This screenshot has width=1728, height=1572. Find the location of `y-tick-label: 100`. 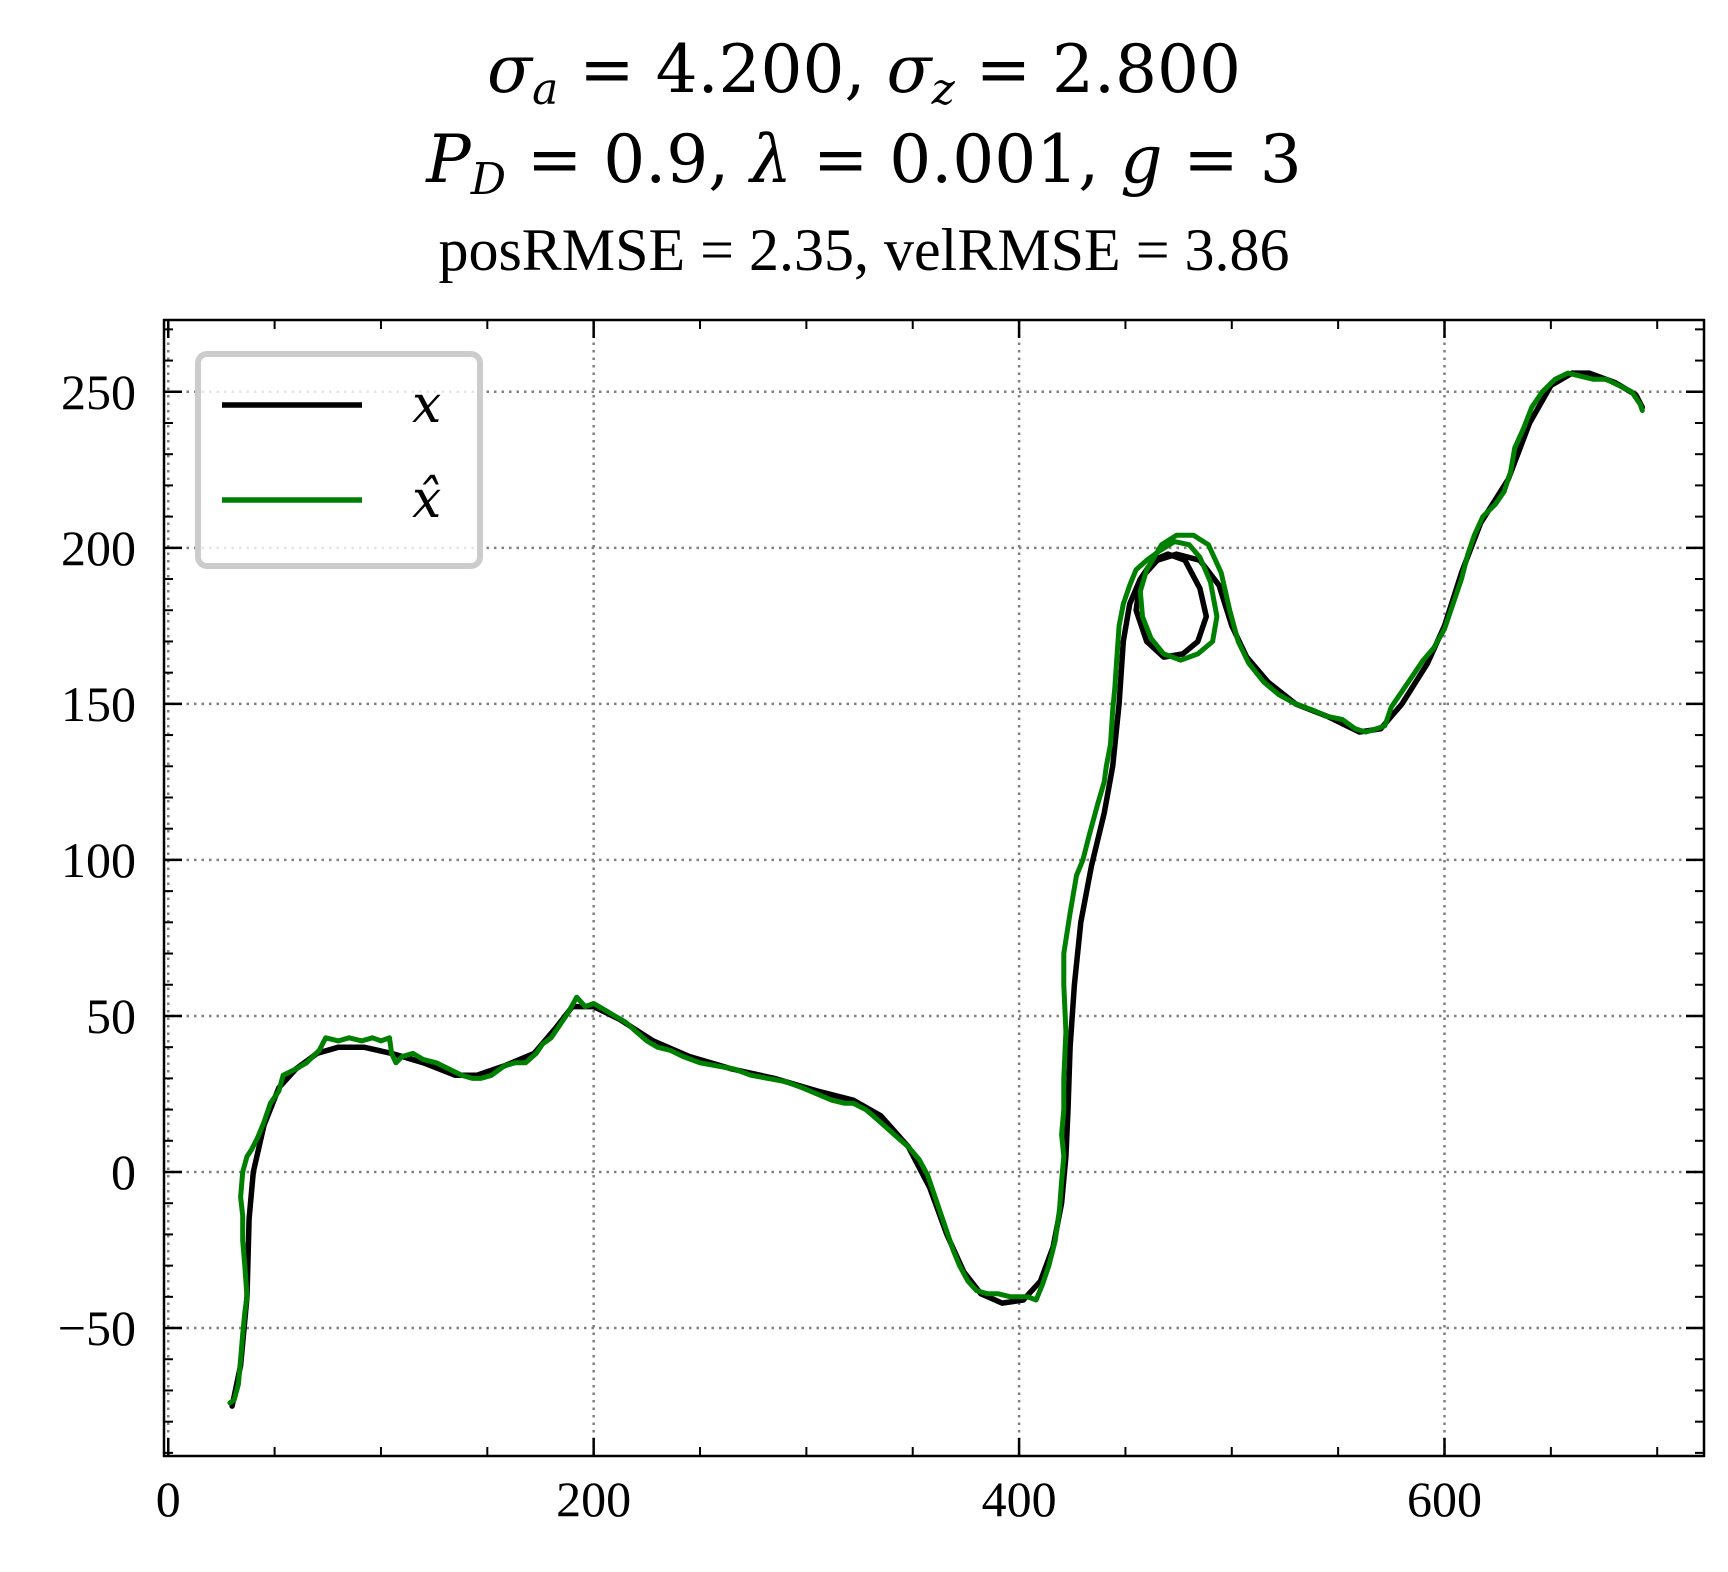

y-tick-label: 100 is located at coordinates (98, 860).